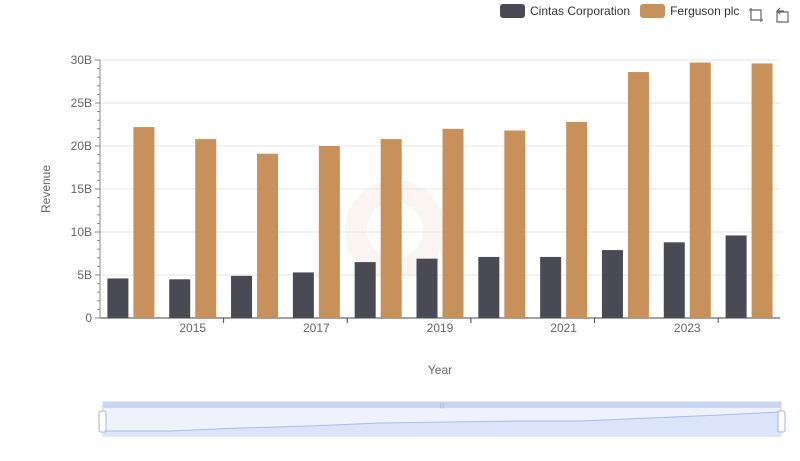  Describe the element at coordinates (84, 275) in the screenshot. I see `y-tick-label: 5B` at that location.